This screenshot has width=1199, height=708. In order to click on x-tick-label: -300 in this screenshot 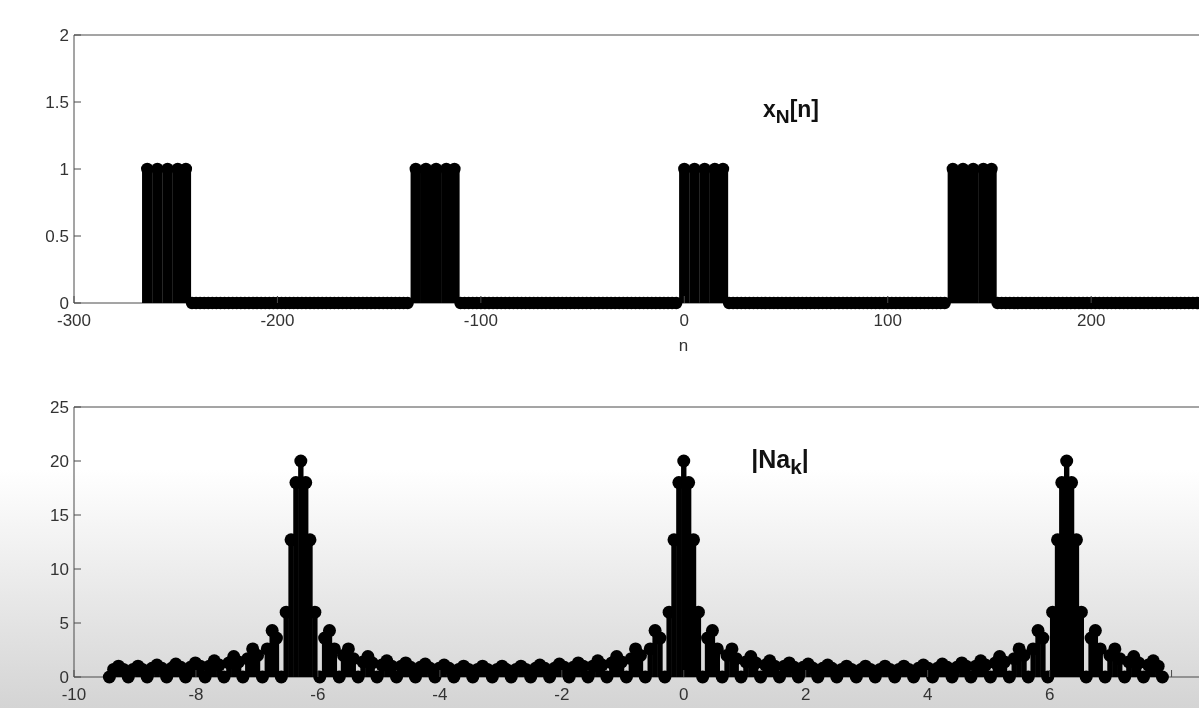, I will do `click(74, 320)`.